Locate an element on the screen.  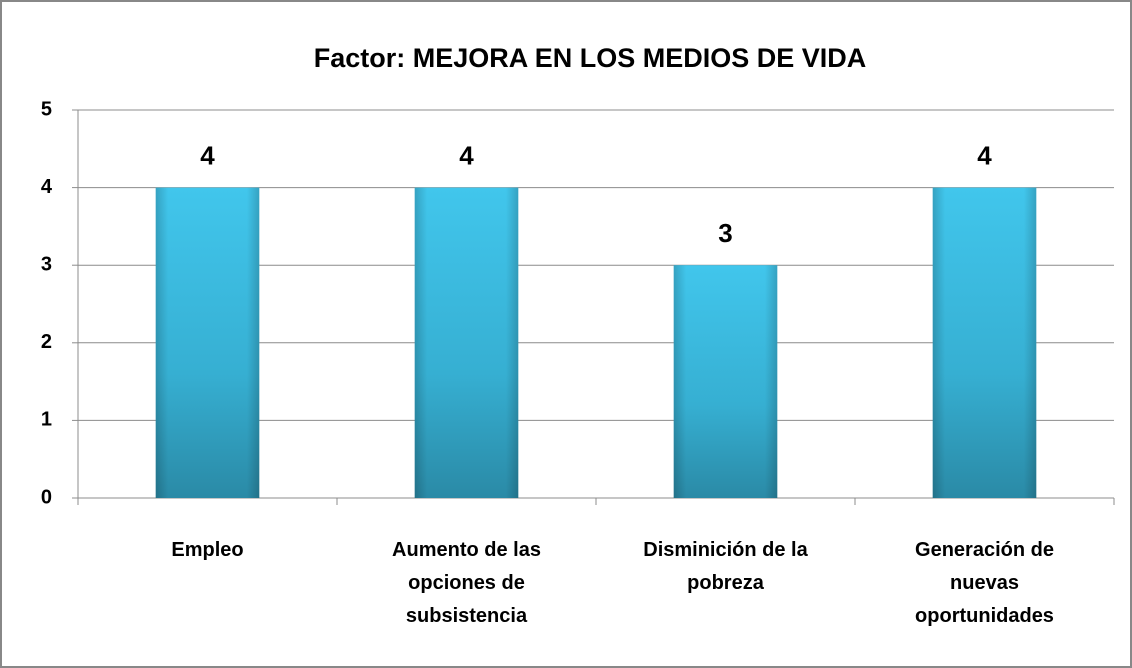
y-tick-label: 5 is located at coordinates (46, 109).